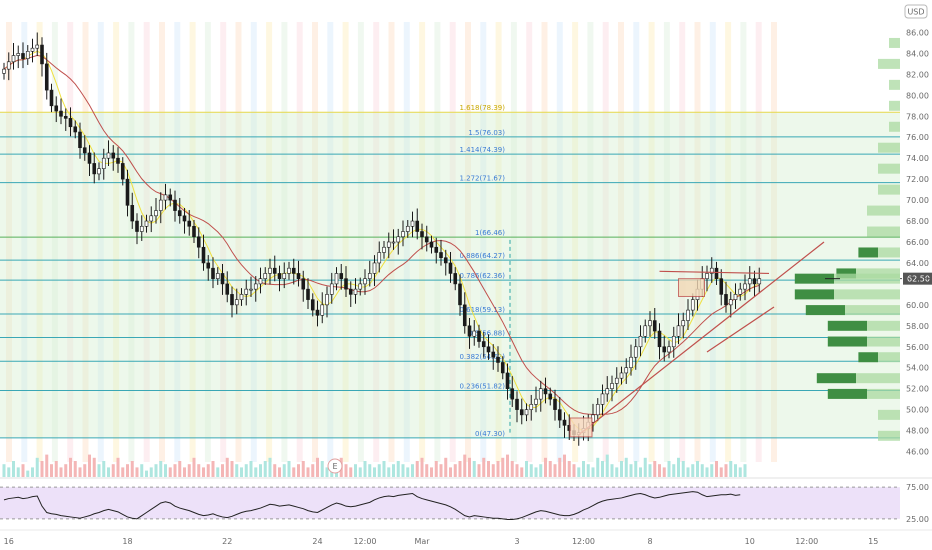 This screenshot has height=550, width=932. I want to click on event-badge-label: E, so click(334, 466).